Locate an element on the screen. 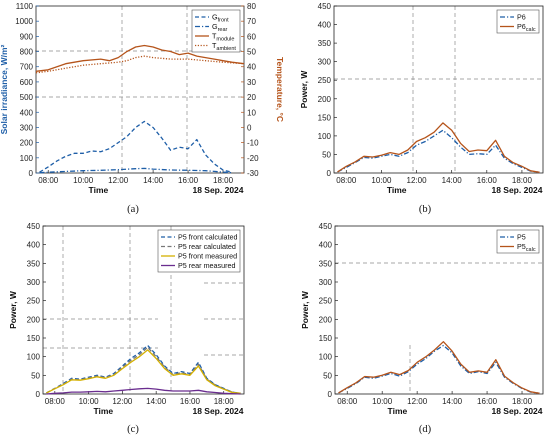  series-line-p6 is located at coordinates (438, 151).